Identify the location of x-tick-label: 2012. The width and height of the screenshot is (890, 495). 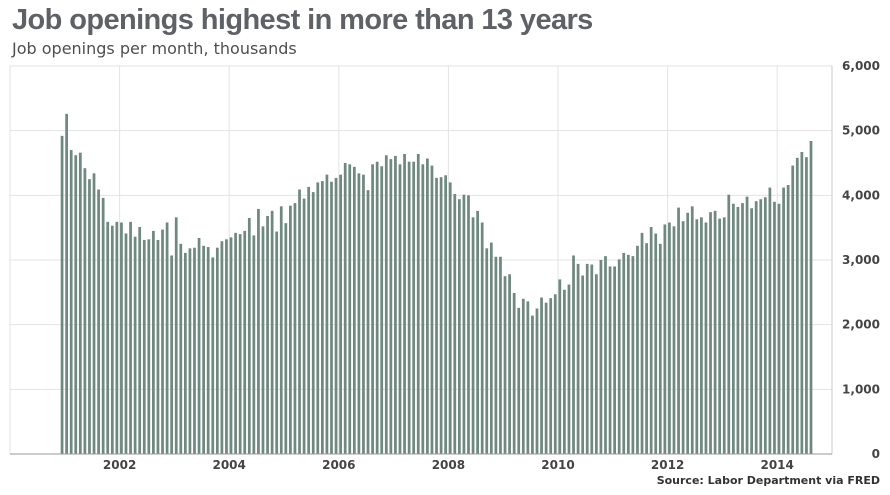
(667, 465).